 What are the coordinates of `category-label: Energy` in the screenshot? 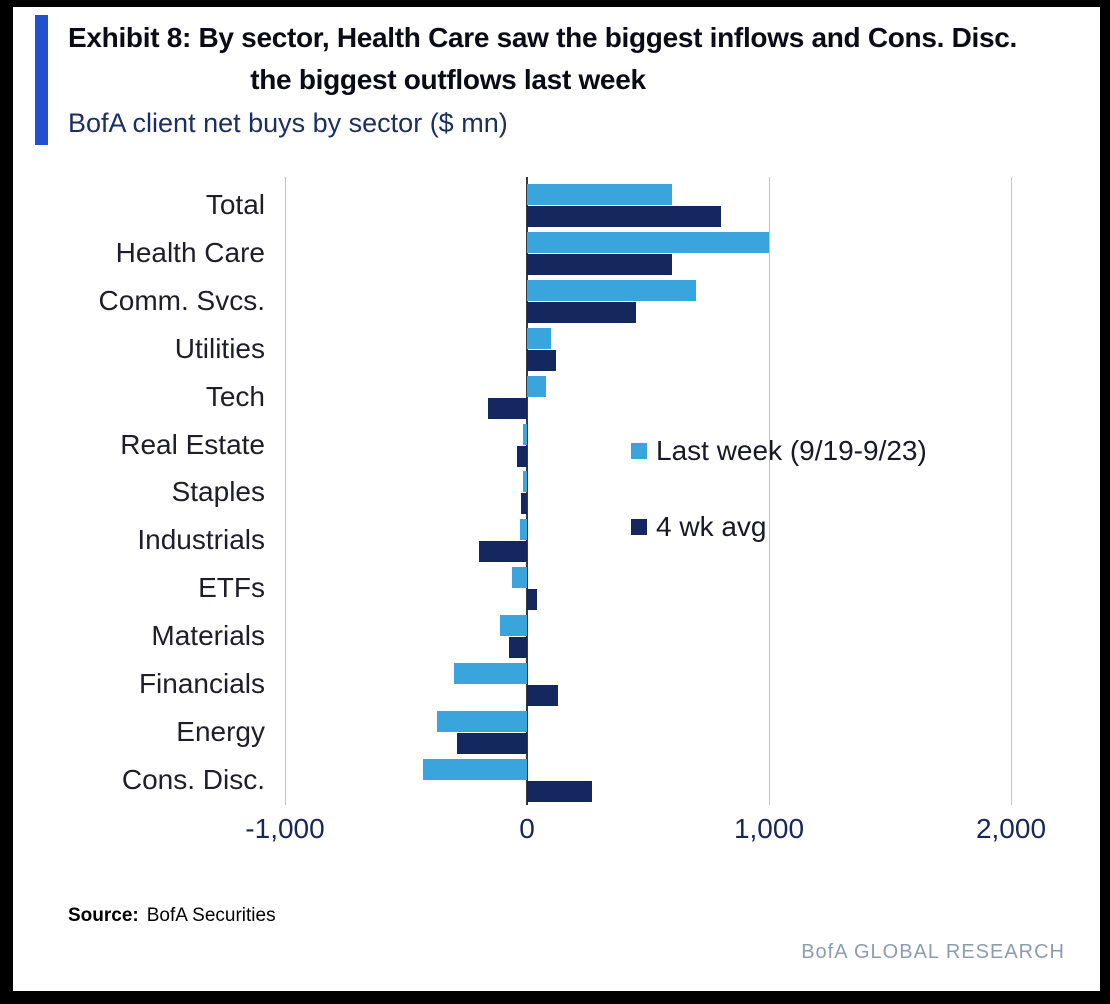 It's located at (220, 731).